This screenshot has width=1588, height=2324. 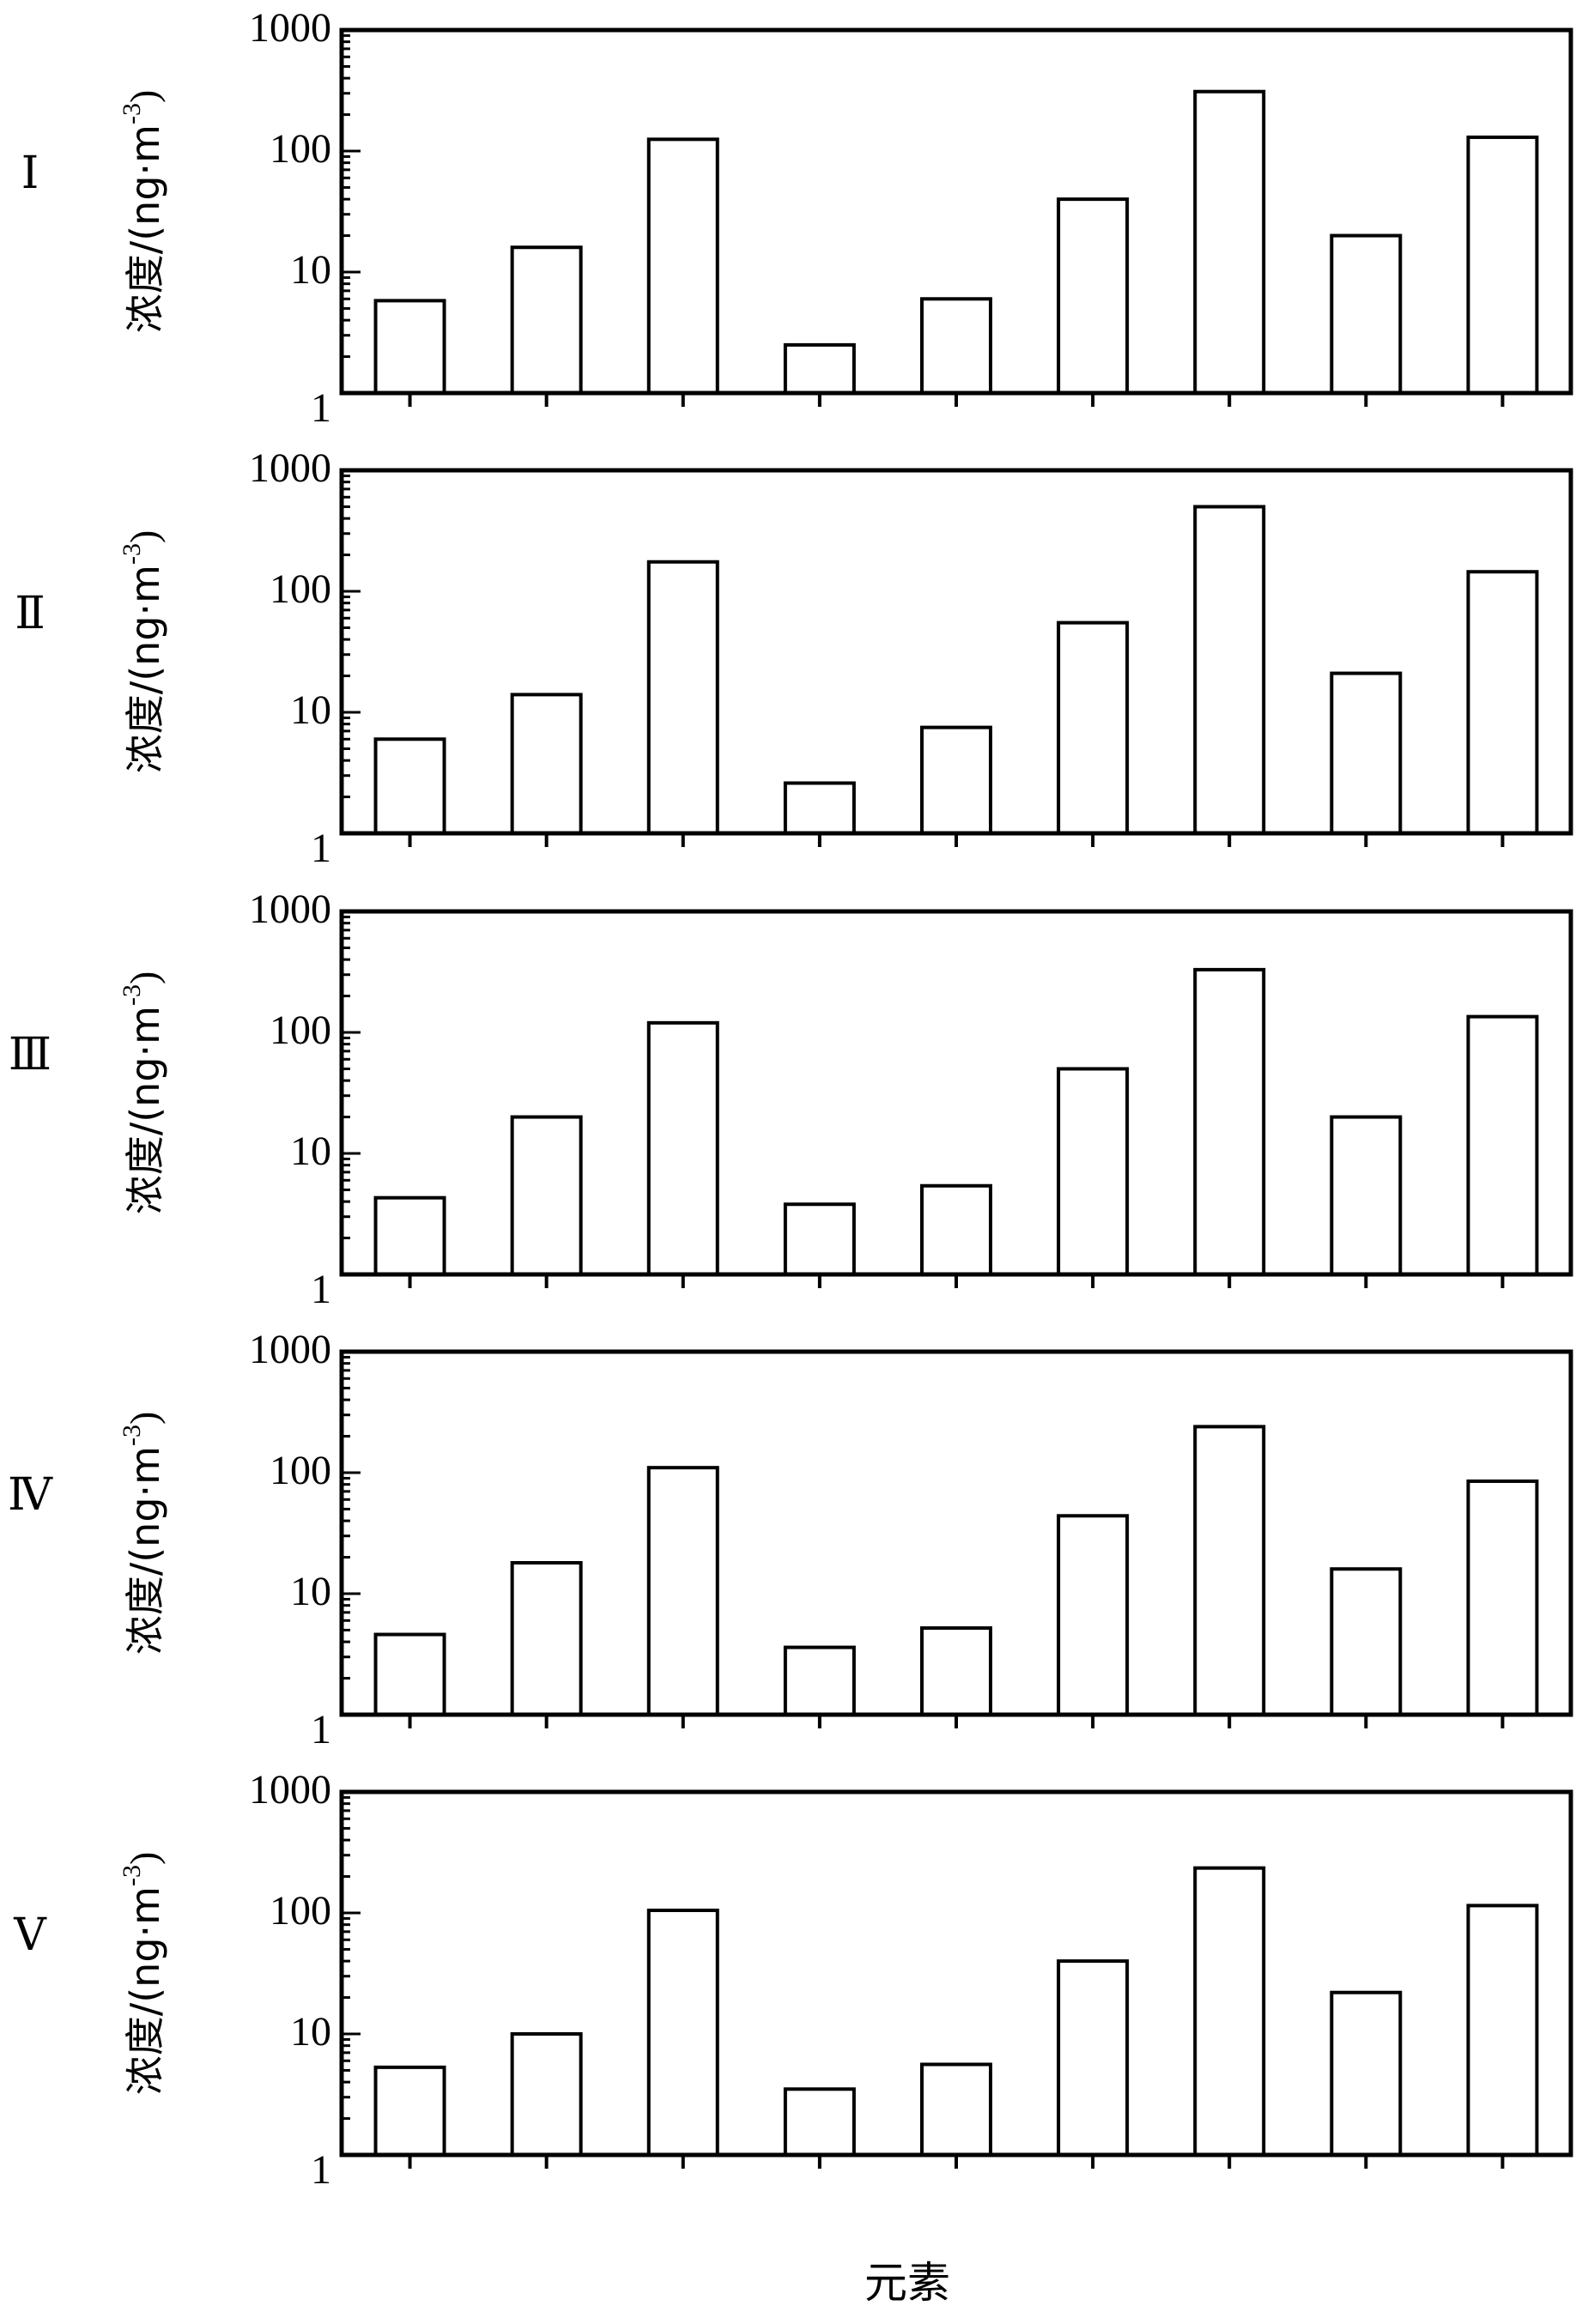 What do you see at coordinates (1229, 2188) in the screenshot?
I see `x-tick-label: Zn` at bounding box center [1229, 2188].